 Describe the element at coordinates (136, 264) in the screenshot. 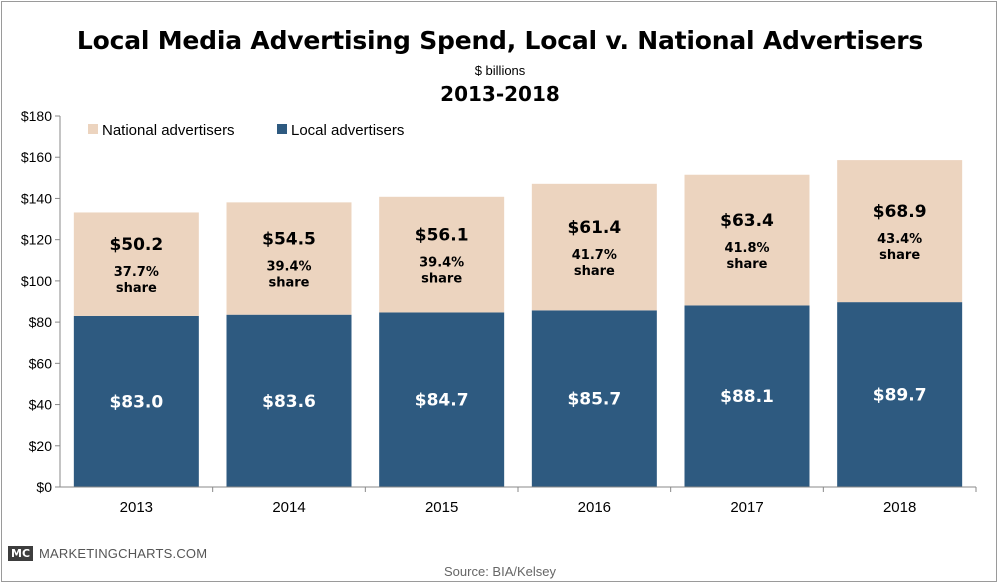

I see `bar-national-2013` at that location.